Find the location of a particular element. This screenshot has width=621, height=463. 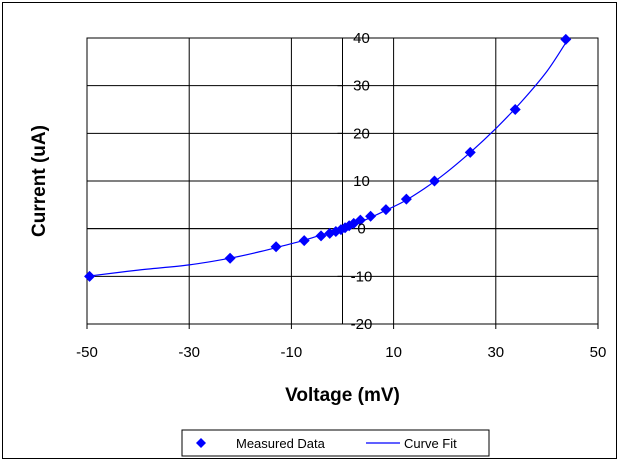

y-tick-label: 10 is located at coordinates (361, 181).